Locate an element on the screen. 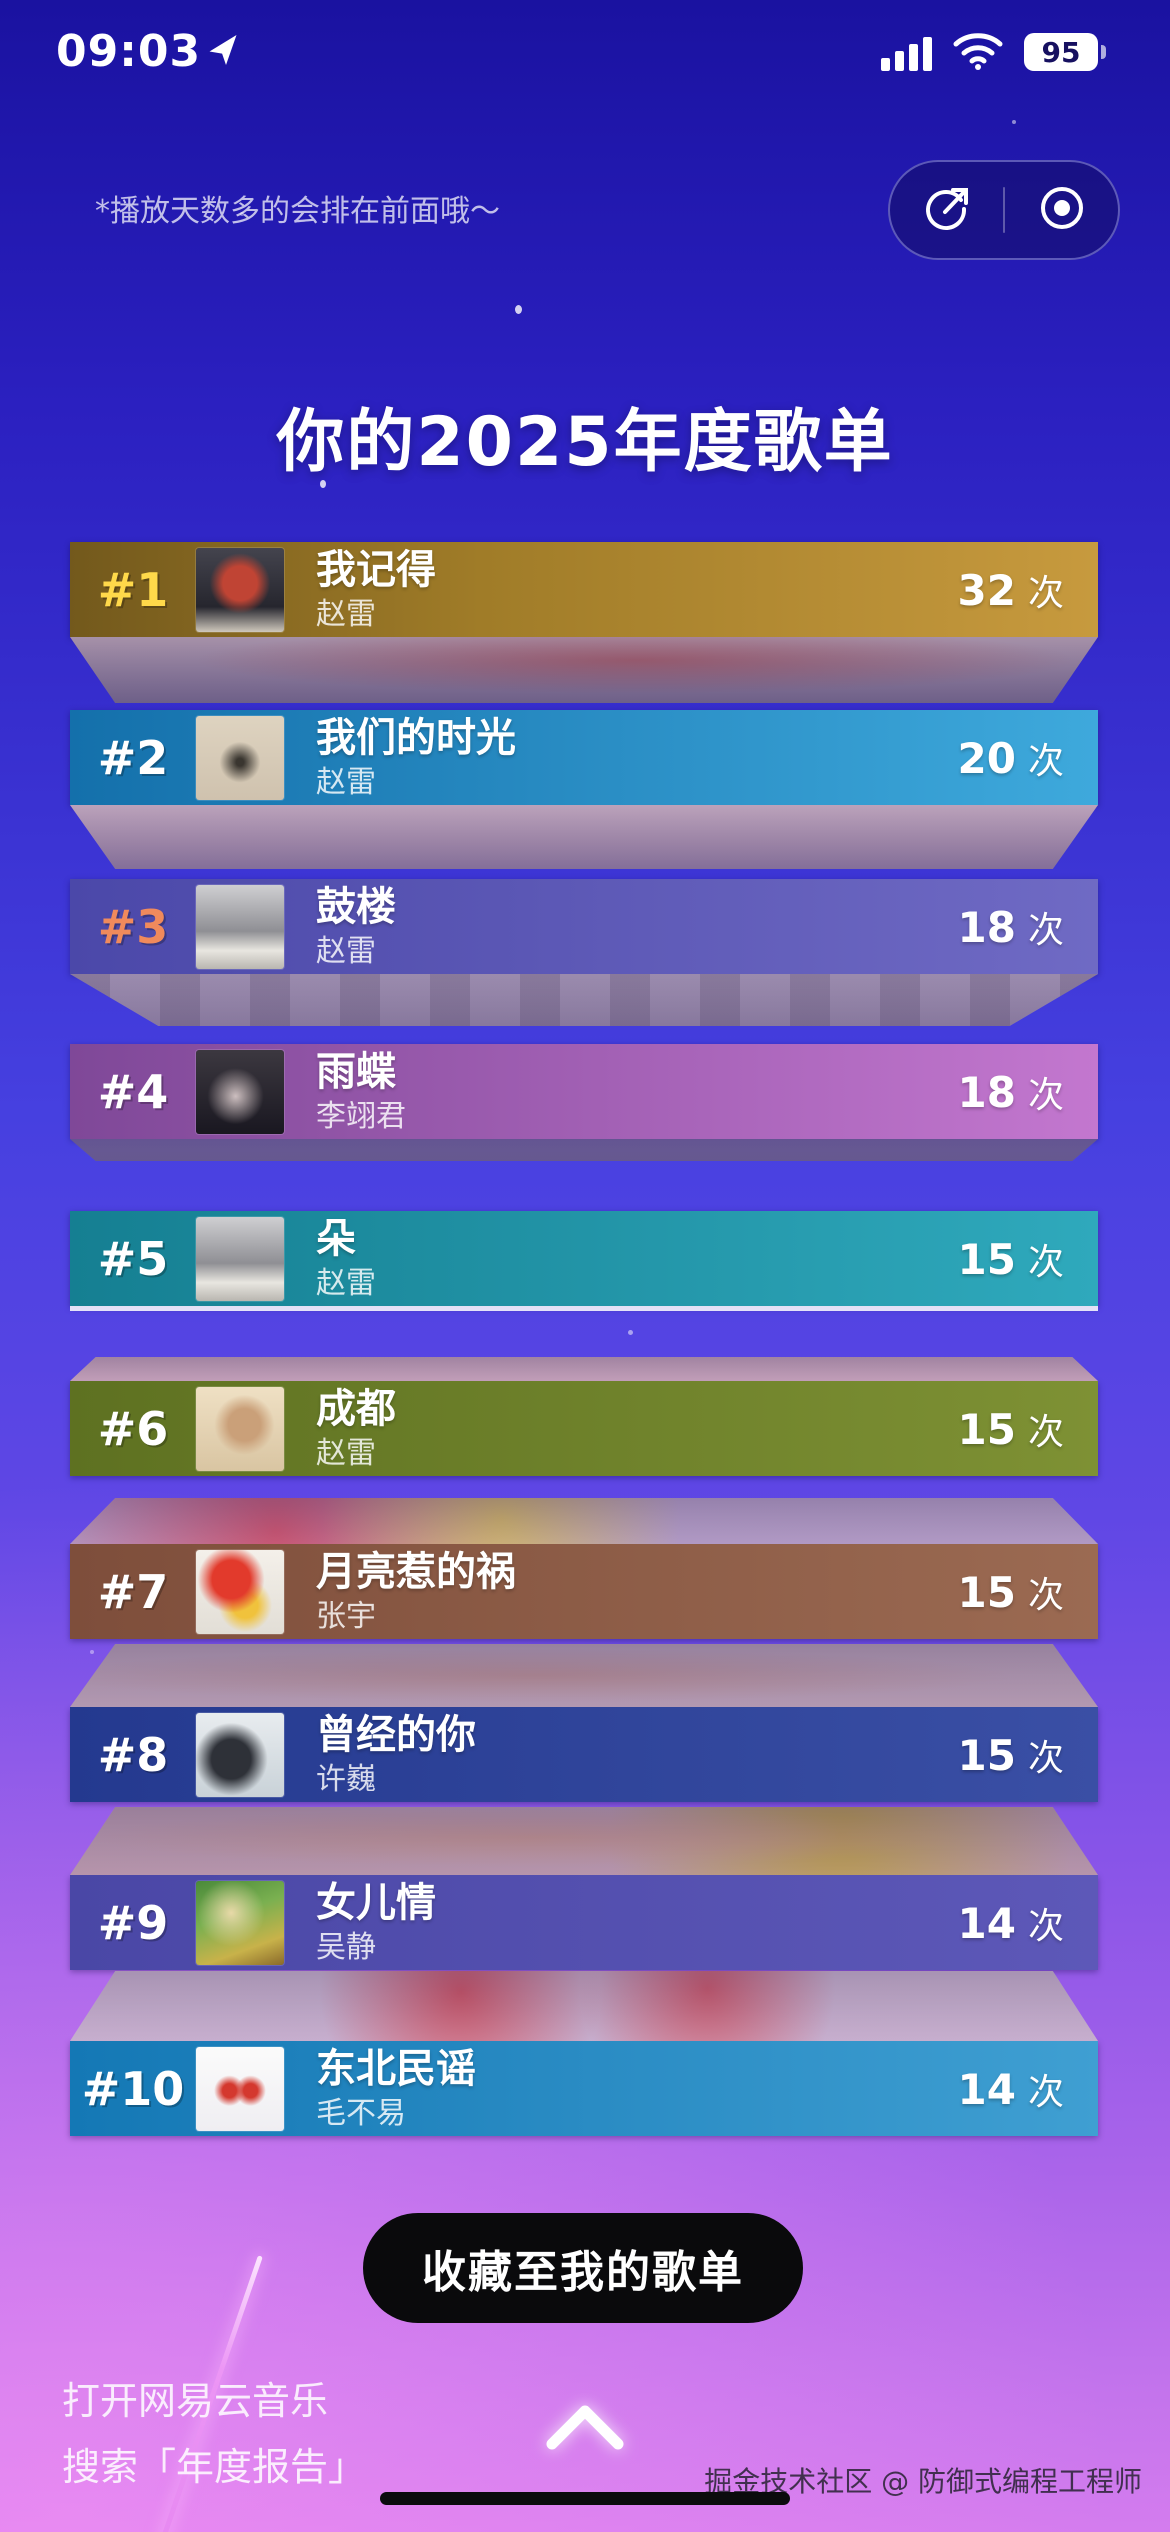  song-artist: 吴静 is located at coordinates (346, 1947).